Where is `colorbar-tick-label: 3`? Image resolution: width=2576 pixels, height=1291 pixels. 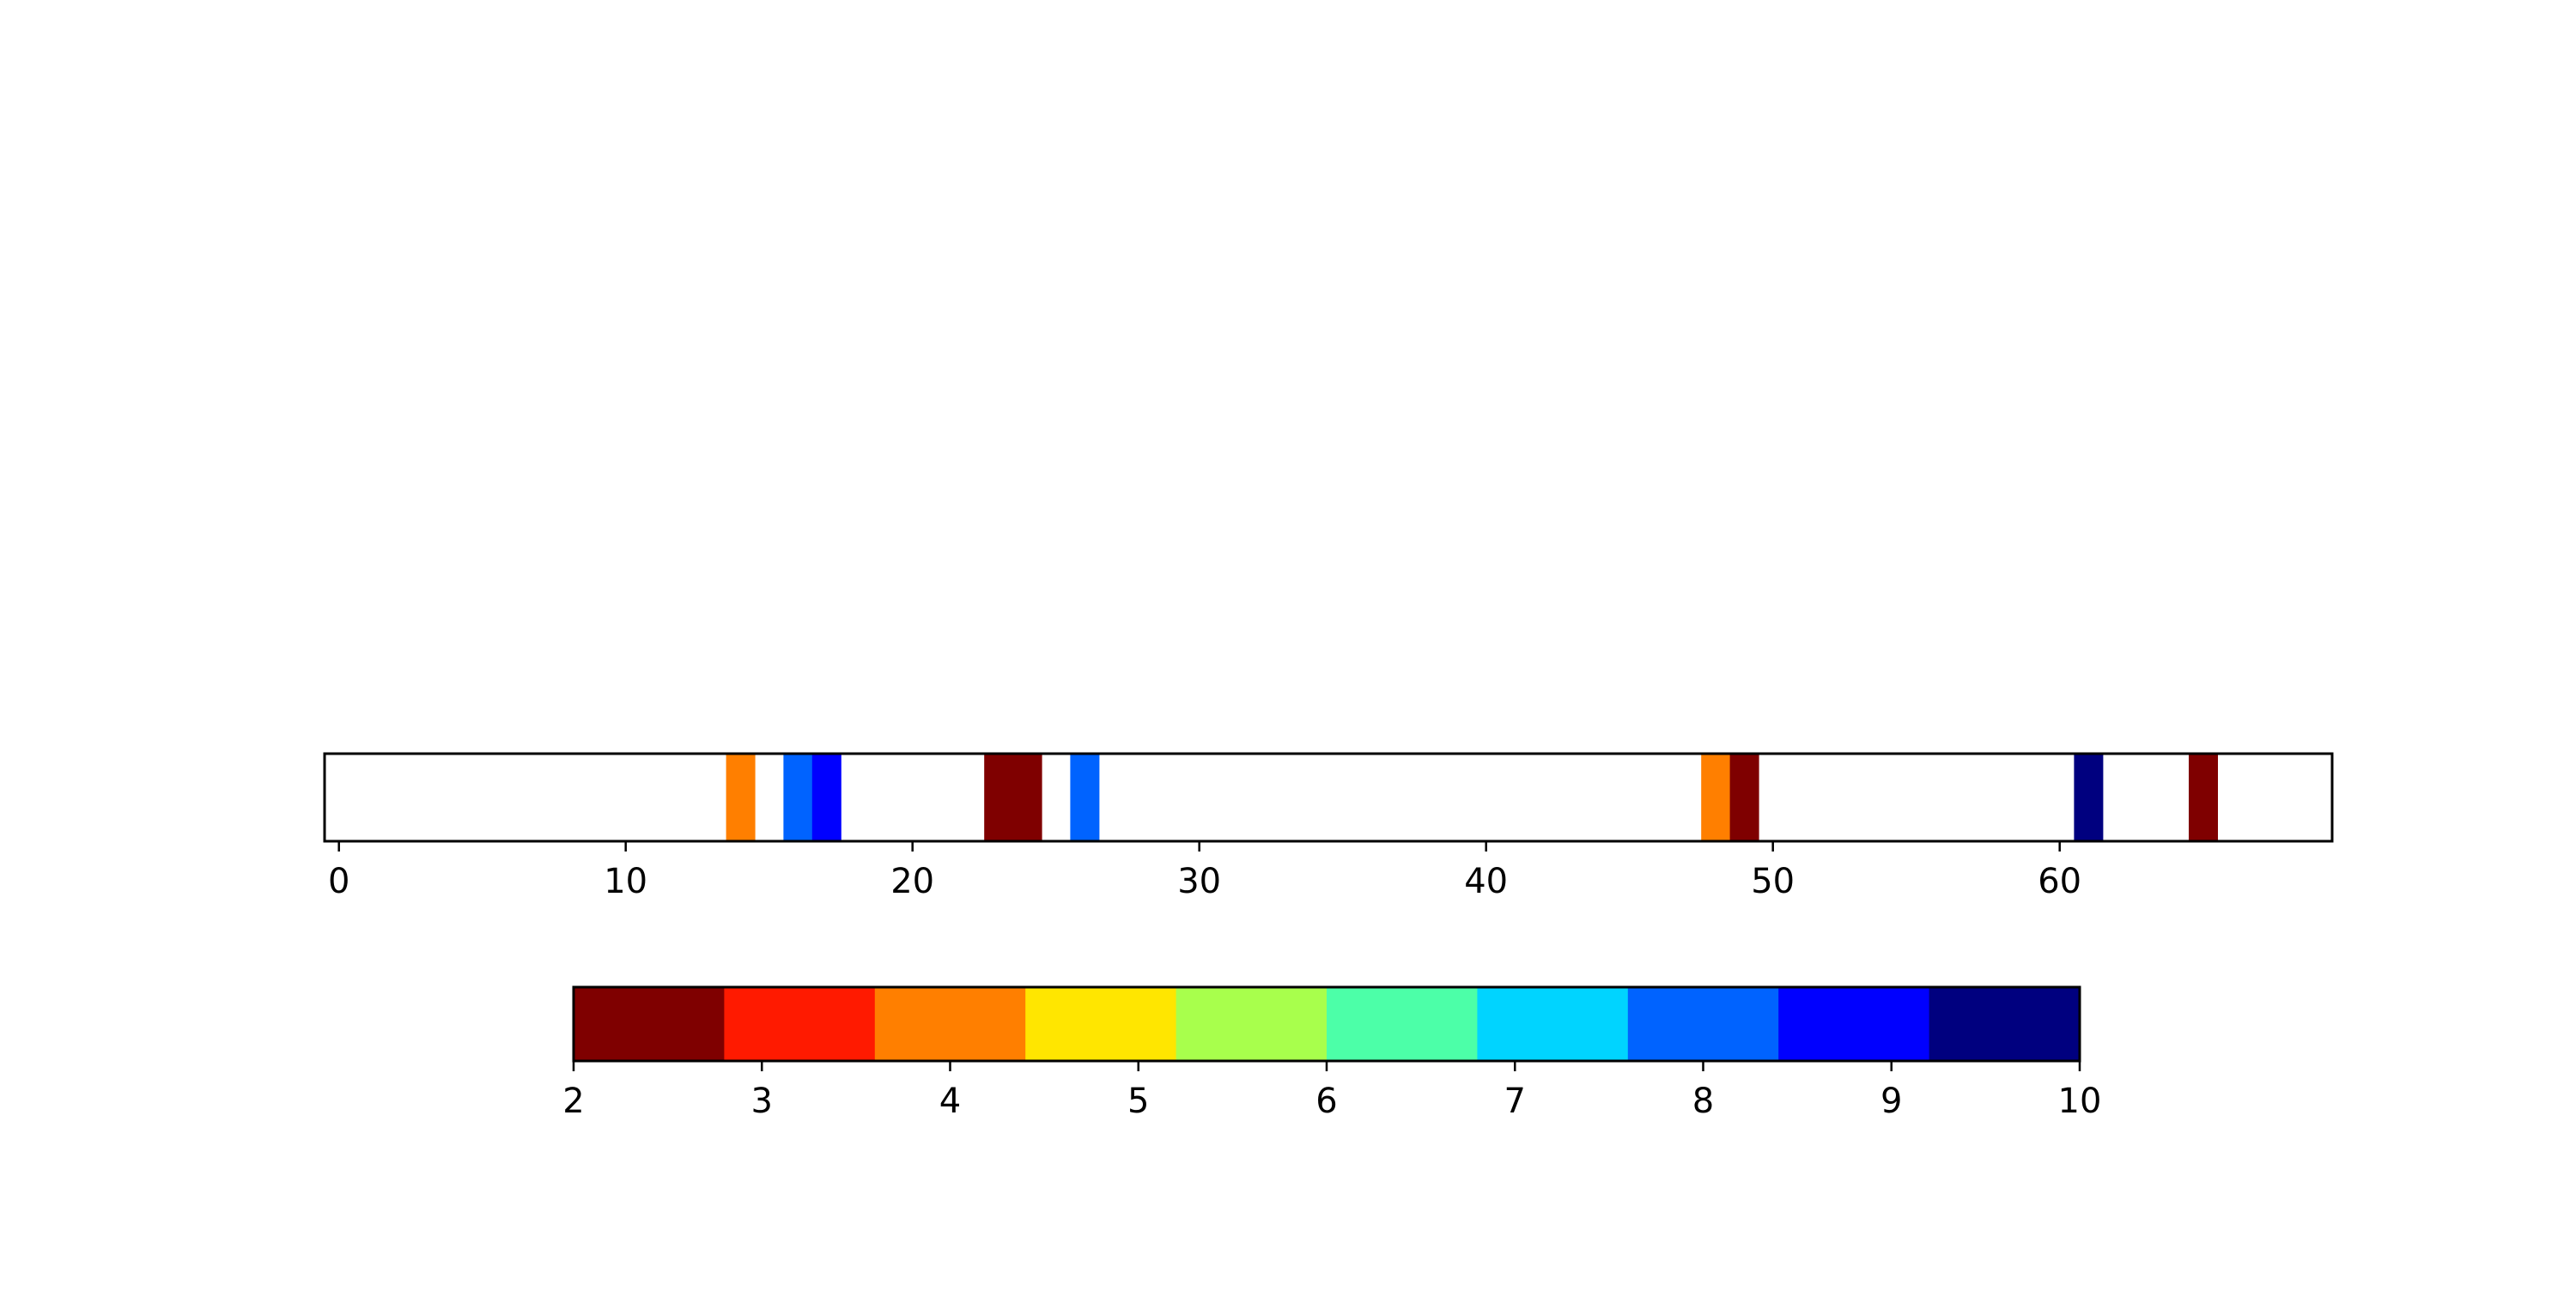
colorbar-tick-label: 3 is located at coordinates (762, 1102).